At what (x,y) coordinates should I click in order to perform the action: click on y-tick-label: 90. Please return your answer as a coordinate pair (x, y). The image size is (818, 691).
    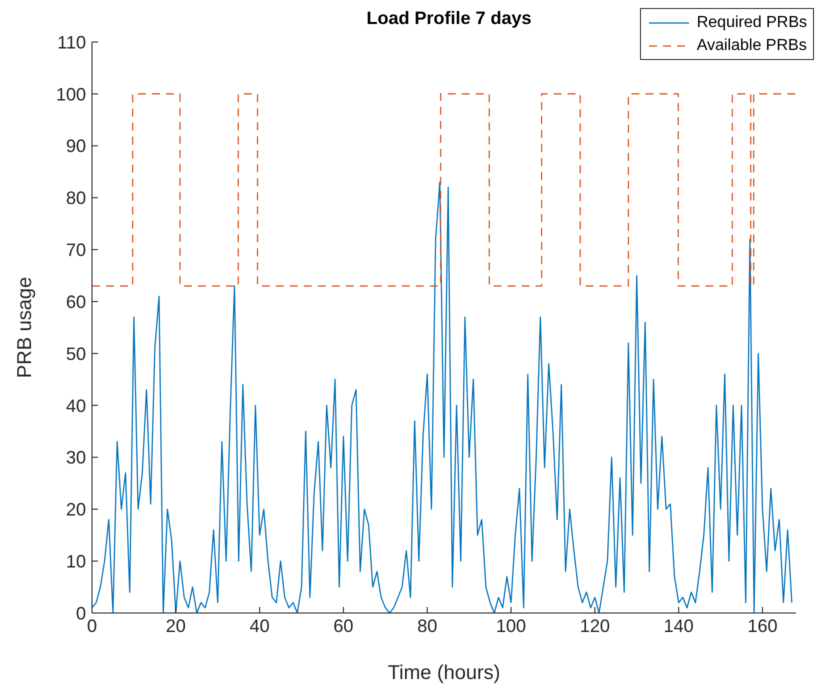
    Looking at the image, I should click on (76, 146).